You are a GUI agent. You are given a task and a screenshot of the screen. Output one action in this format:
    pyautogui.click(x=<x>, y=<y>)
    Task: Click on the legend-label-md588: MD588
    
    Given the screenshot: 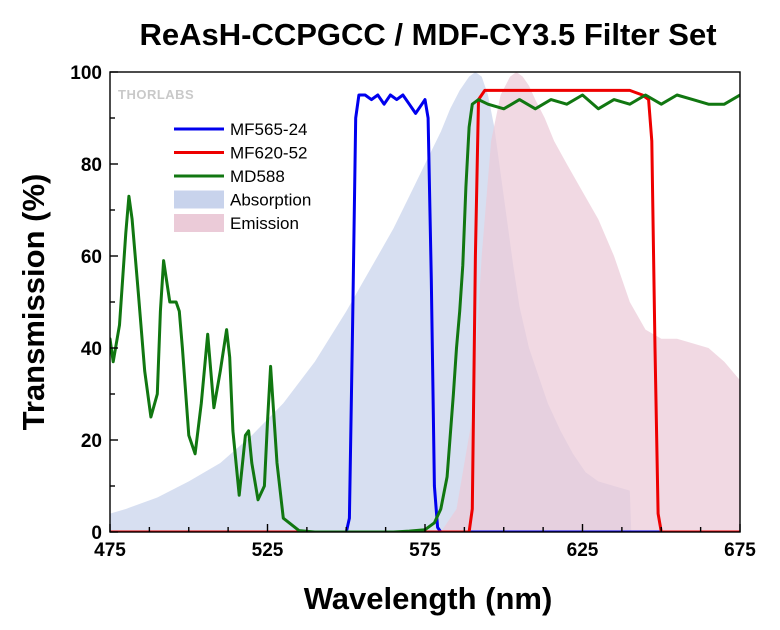 What is the action you would take?
    pyautogui.click(x=257, y=176)
    